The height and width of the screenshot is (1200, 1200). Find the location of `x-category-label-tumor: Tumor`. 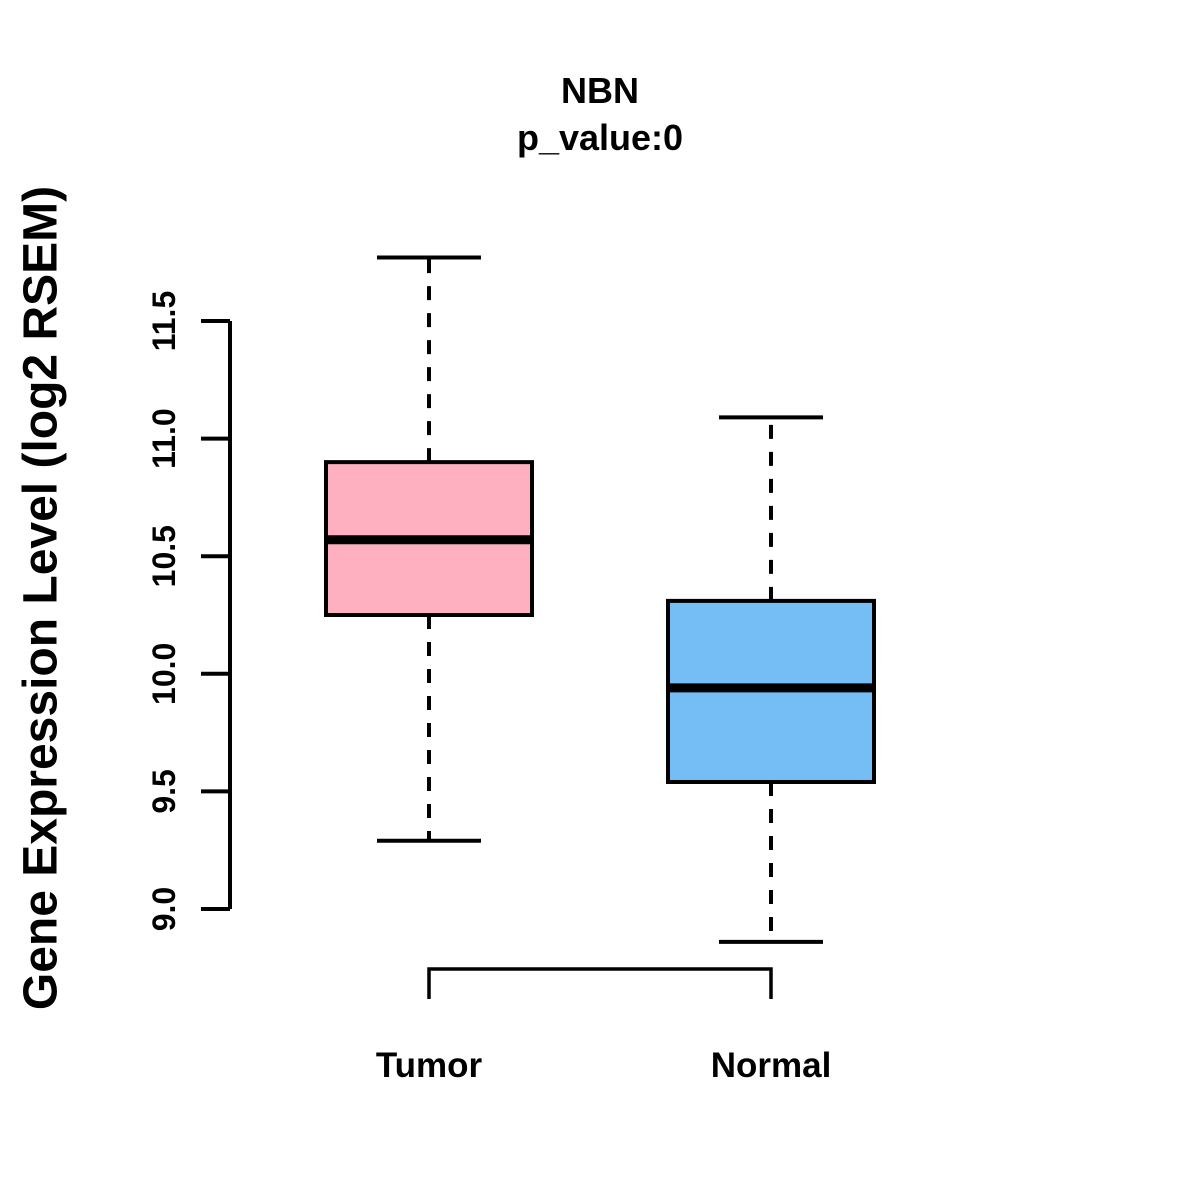

x-category-label-tumor: Tumor is located at coordinates (429, 1065).